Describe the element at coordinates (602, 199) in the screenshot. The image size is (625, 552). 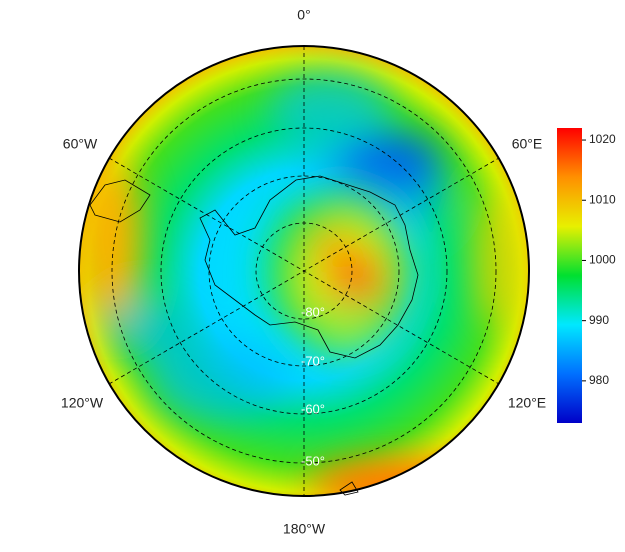
I see `colorbar-tick-label: 1010` at that location.